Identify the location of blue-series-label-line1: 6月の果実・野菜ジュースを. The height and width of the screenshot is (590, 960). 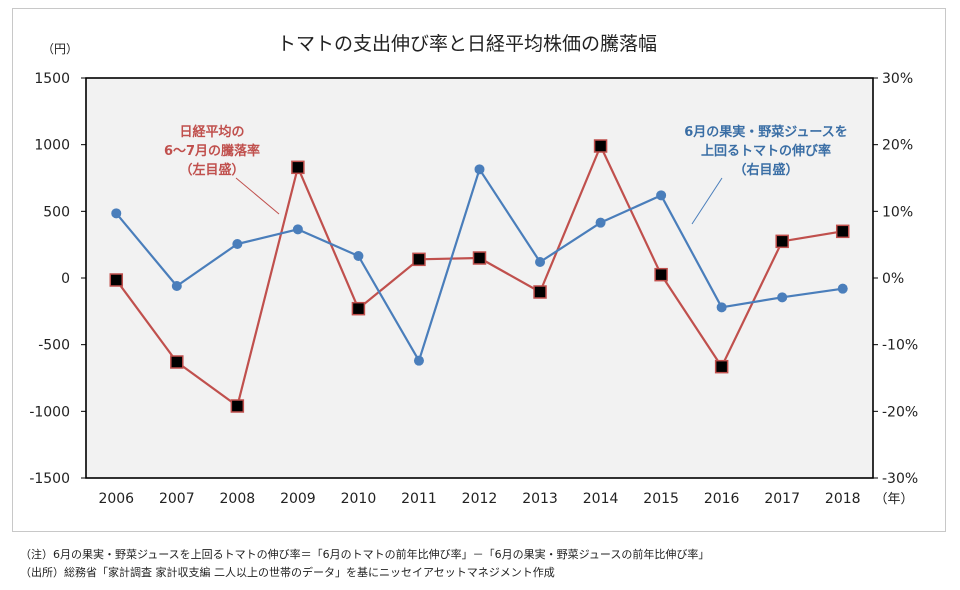
(766, 132).